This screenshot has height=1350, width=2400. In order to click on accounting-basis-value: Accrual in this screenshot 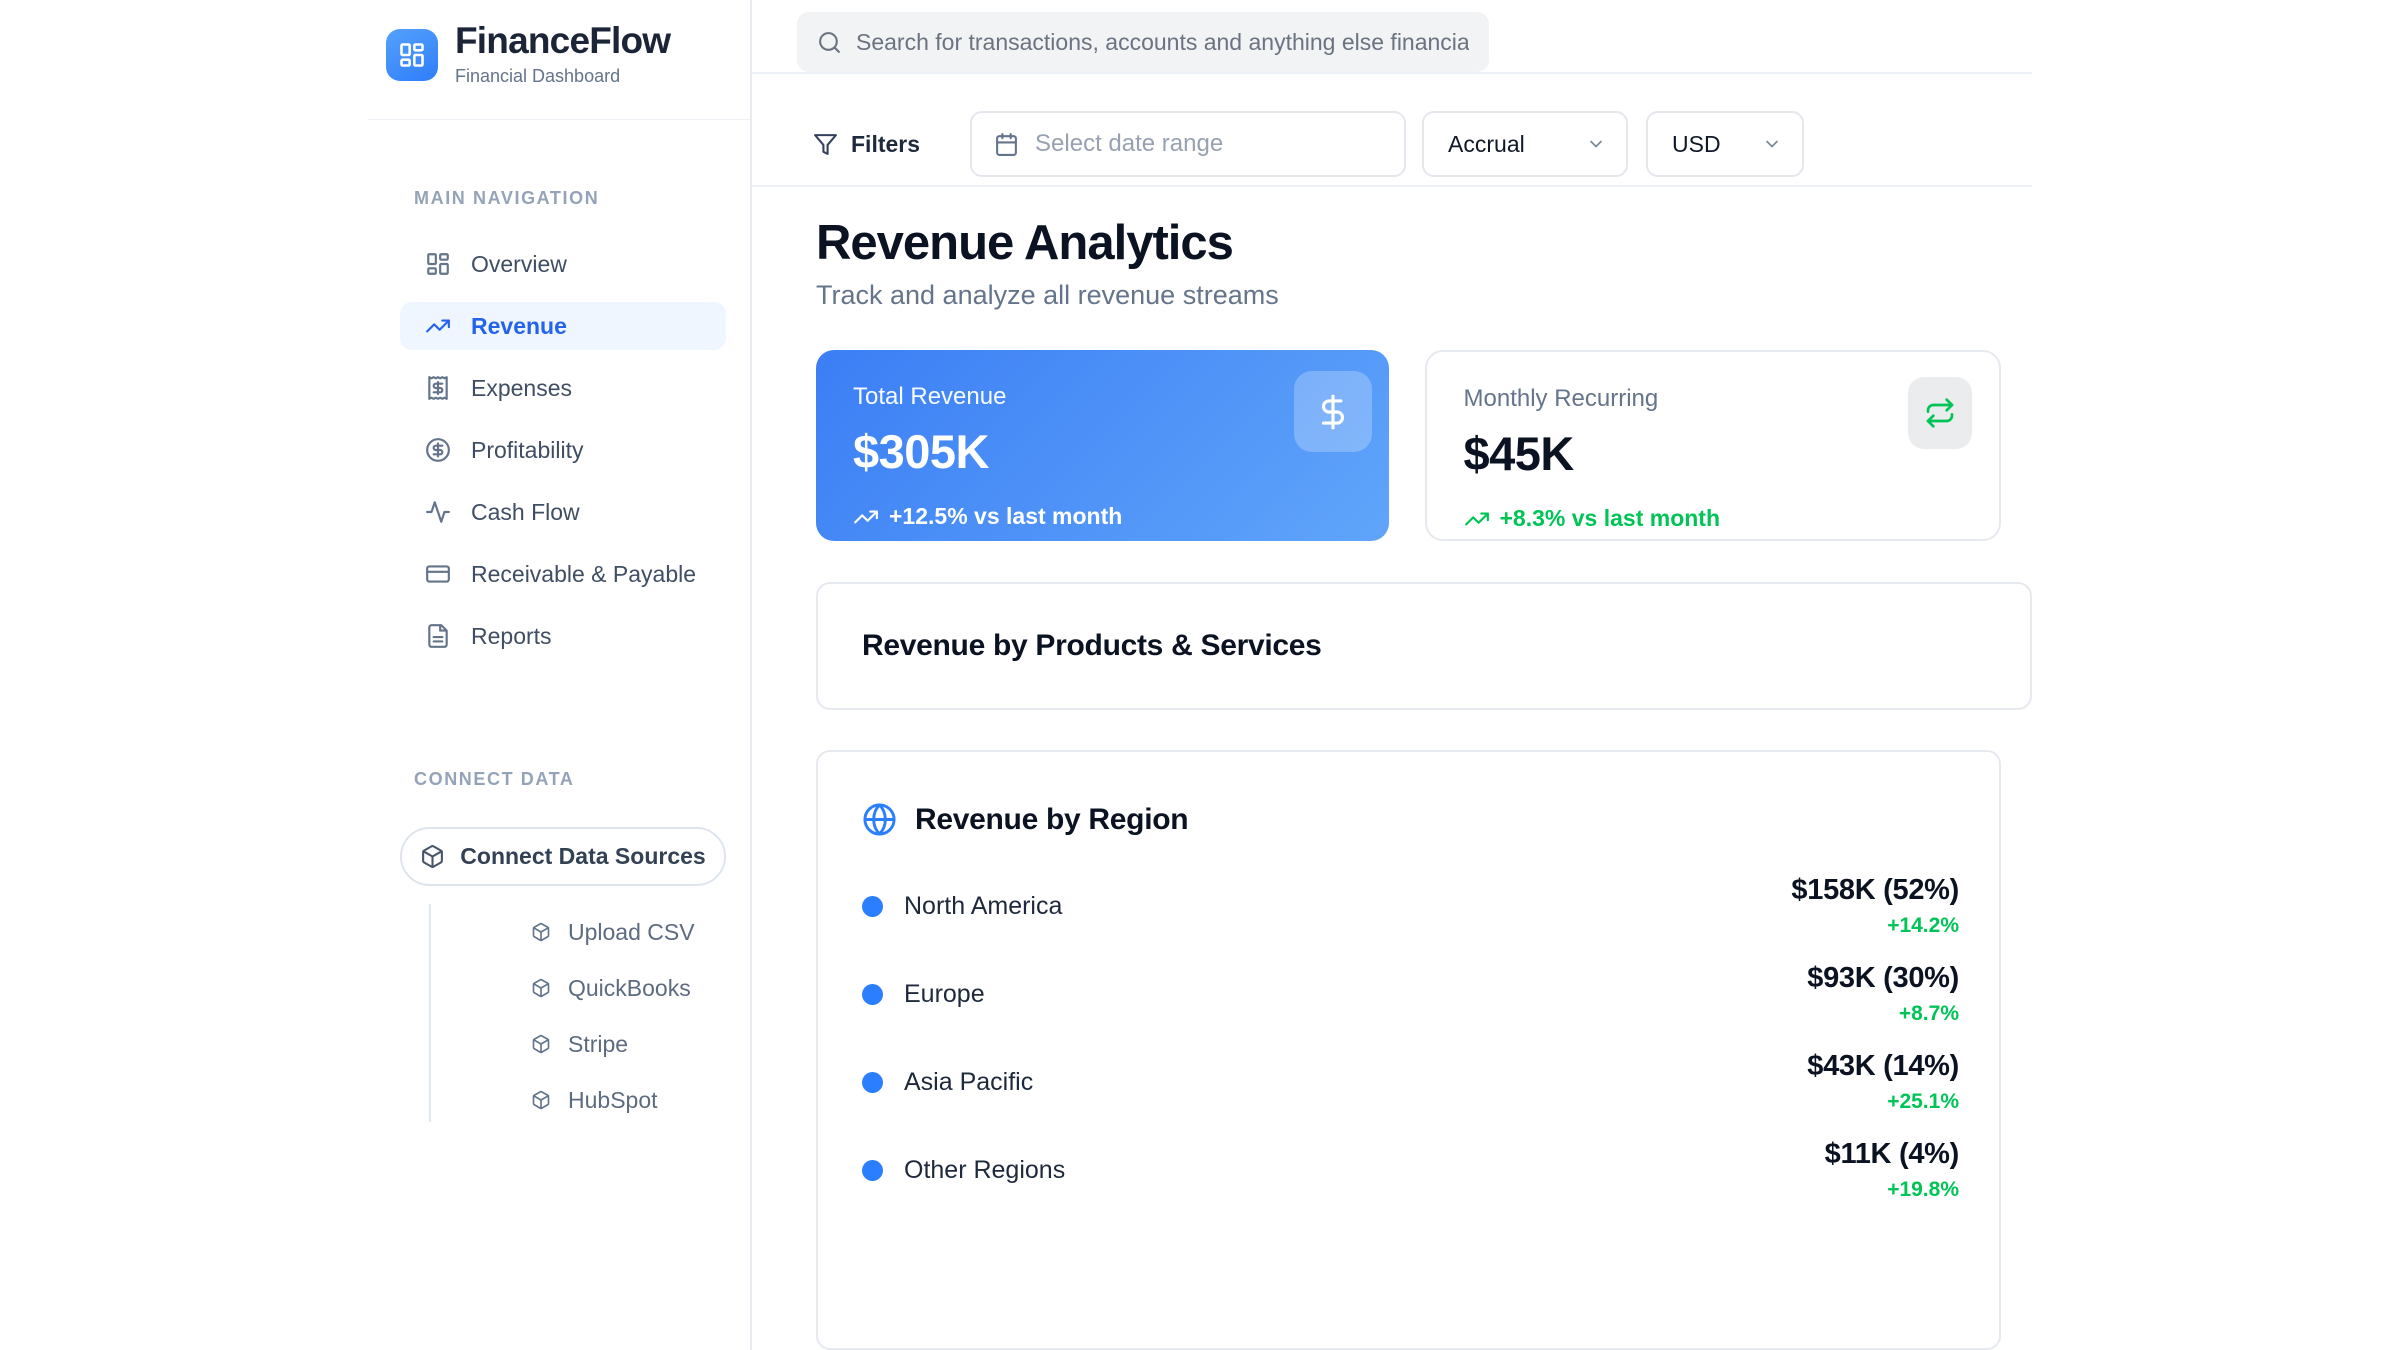, I will do `click(1486, 143)`.